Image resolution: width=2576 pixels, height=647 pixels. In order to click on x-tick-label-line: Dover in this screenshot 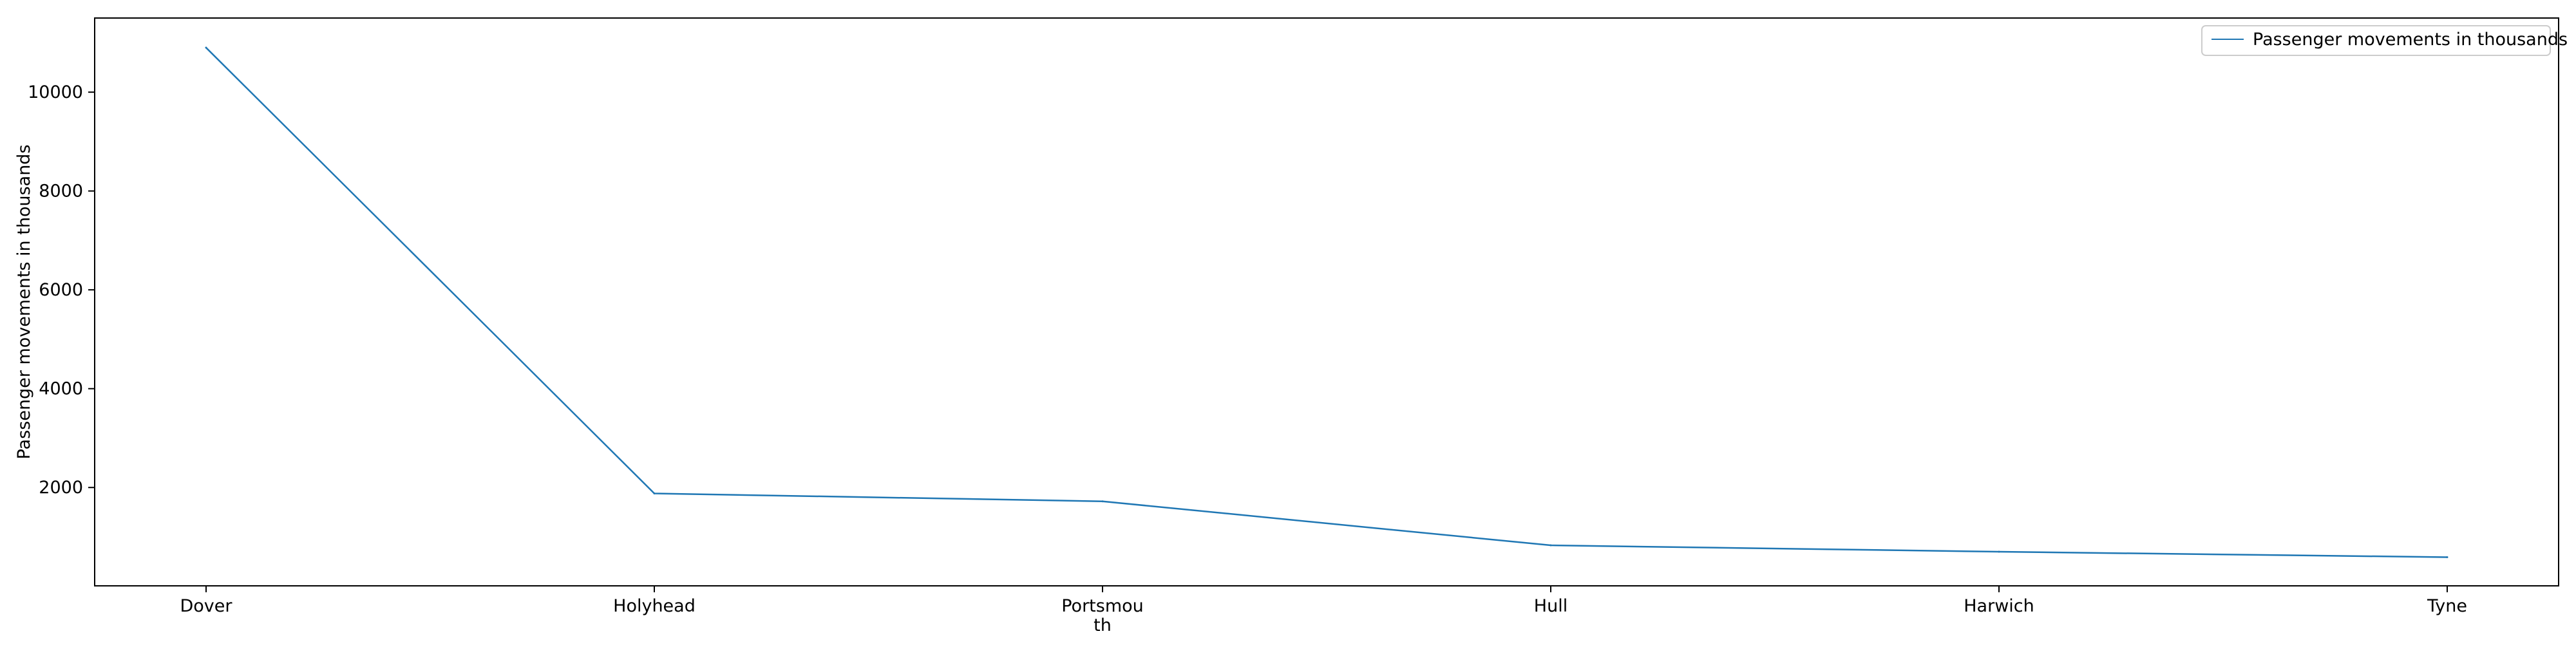, I will do `click(207, 606)`.